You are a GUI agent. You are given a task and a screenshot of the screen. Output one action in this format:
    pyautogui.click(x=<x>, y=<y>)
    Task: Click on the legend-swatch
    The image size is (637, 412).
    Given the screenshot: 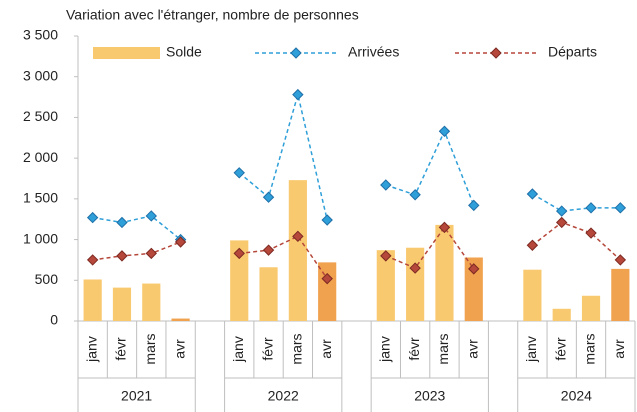 What is the action you would take?
    pyautogui.click(x=126, y=53)
    